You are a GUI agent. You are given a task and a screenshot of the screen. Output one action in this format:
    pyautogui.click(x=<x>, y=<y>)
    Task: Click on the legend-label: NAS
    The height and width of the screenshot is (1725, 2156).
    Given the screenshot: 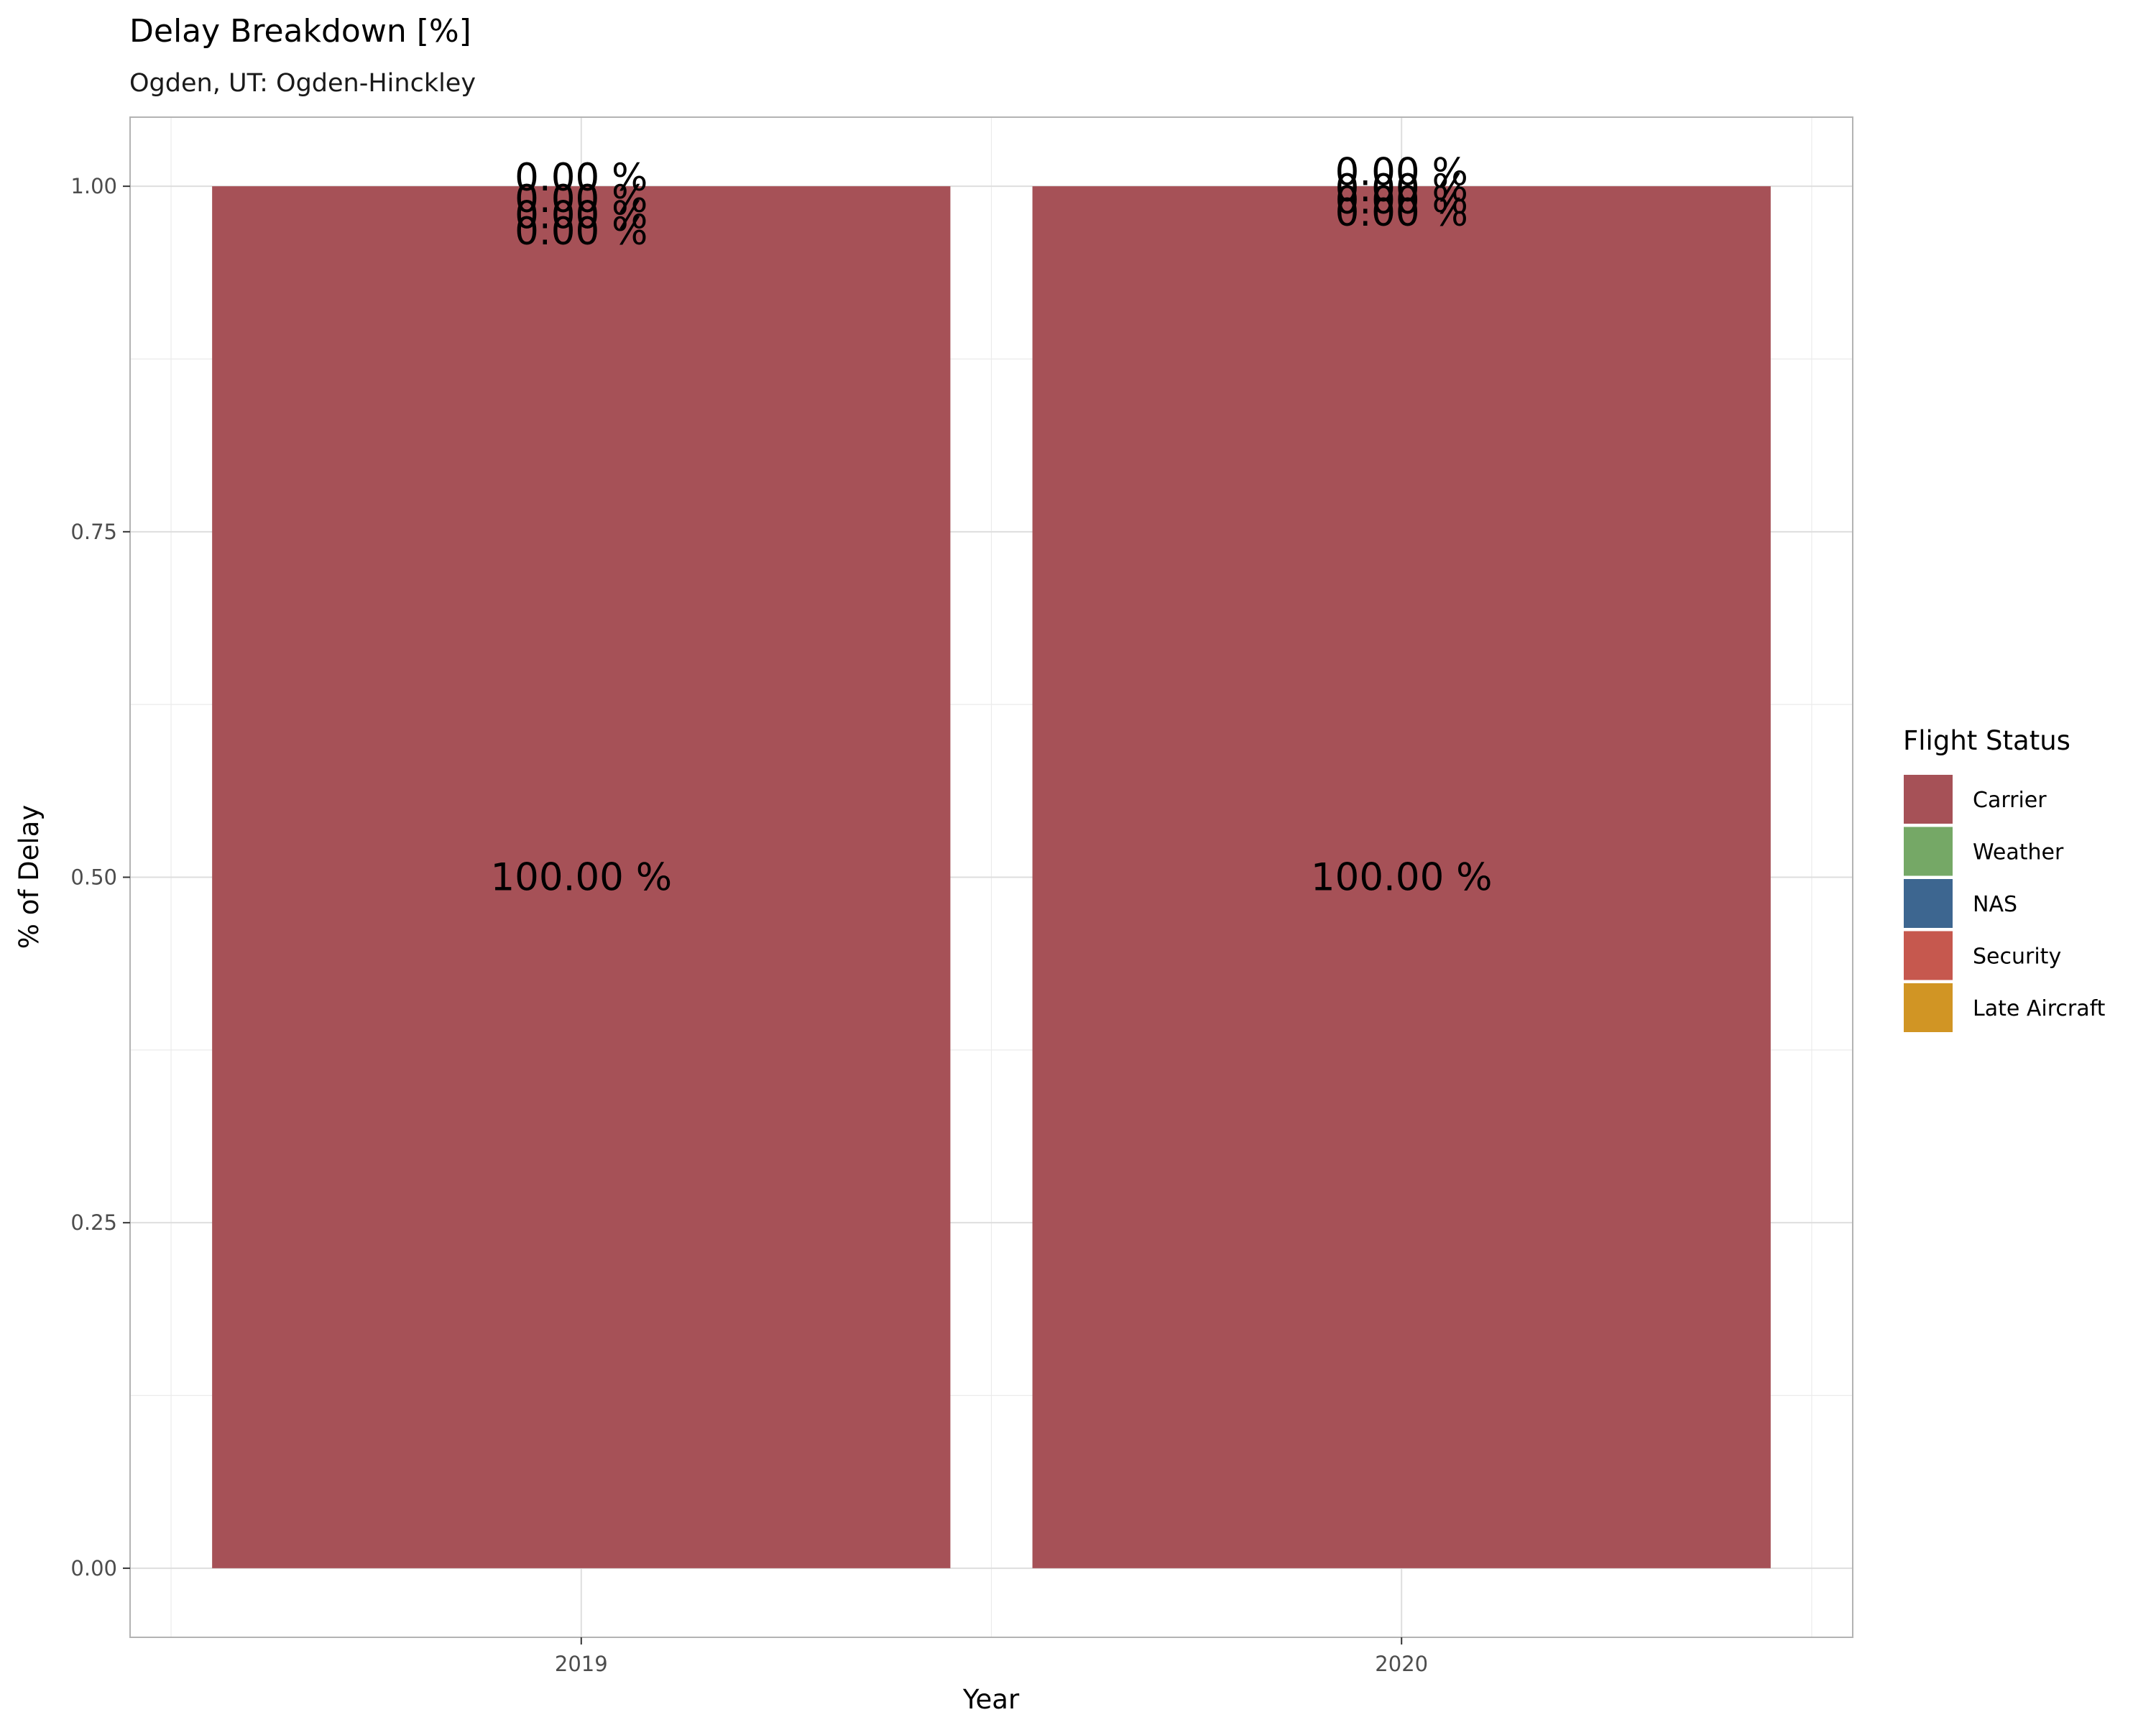 What is the action you would take?
    pyautogui.click(x=1995, y=904)
    